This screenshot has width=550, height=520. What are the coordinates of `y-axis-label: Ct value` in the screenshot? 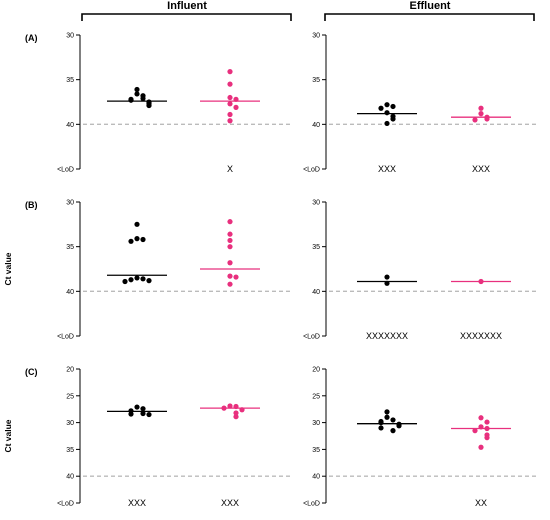 It's located at (8, 268).